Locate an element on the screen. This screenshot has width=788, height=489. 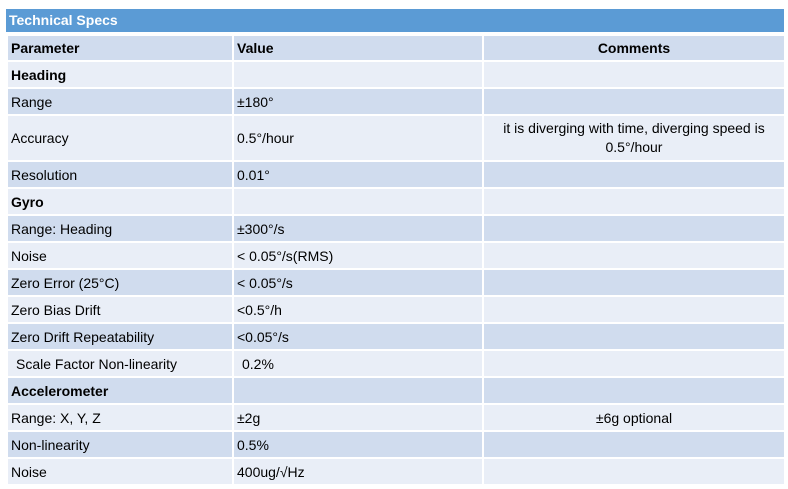
value-cell: 0.5°/hour is located at coordinates (358, 138).